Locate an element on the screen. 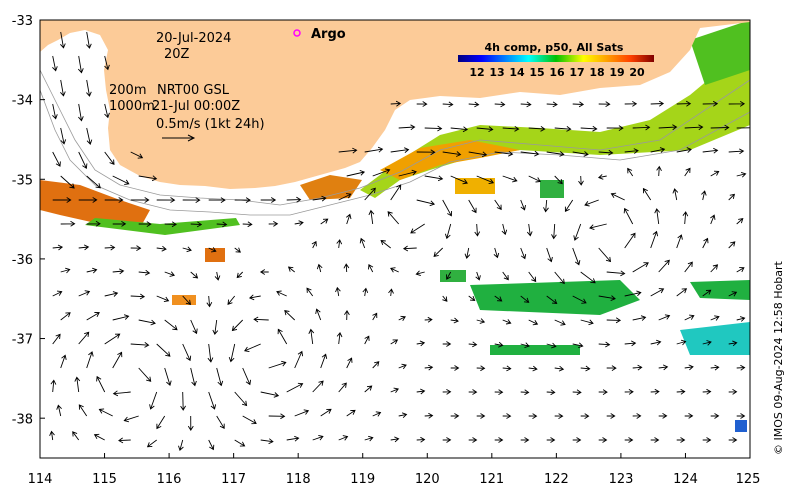 Image resolution: width=791 pixels, height=492 pixels. argo-legend-label: Argo is located at coordinates (328, 34).